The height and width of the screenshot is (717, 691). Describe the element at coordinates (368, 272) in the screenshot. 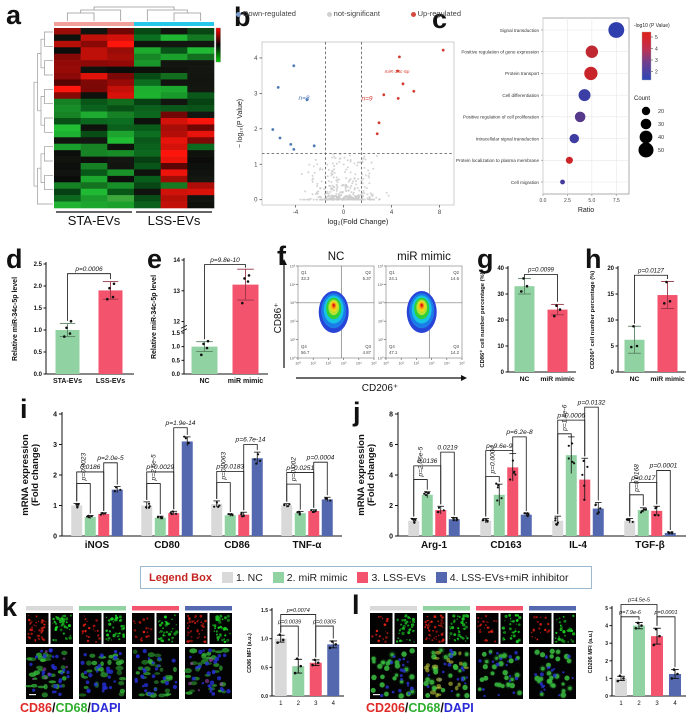

I see `svg-text: Q2` at that location.